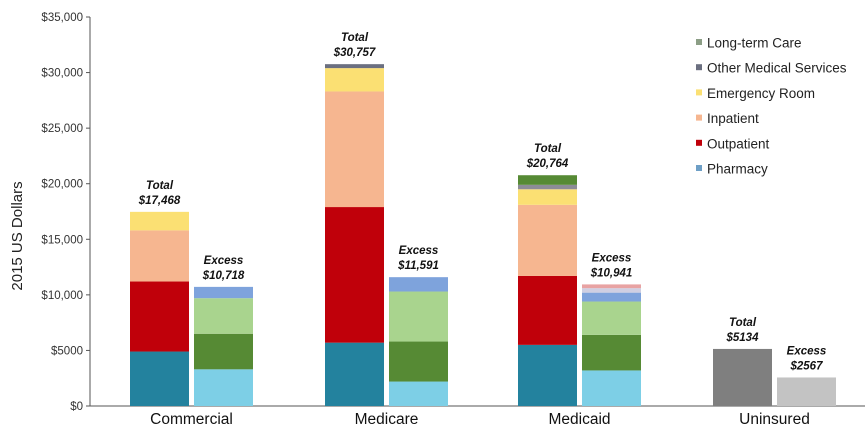 The width and height of the screenshot is (867, 427). I want to click on bar-label-kind-0-0: Total, so click(160, 186).